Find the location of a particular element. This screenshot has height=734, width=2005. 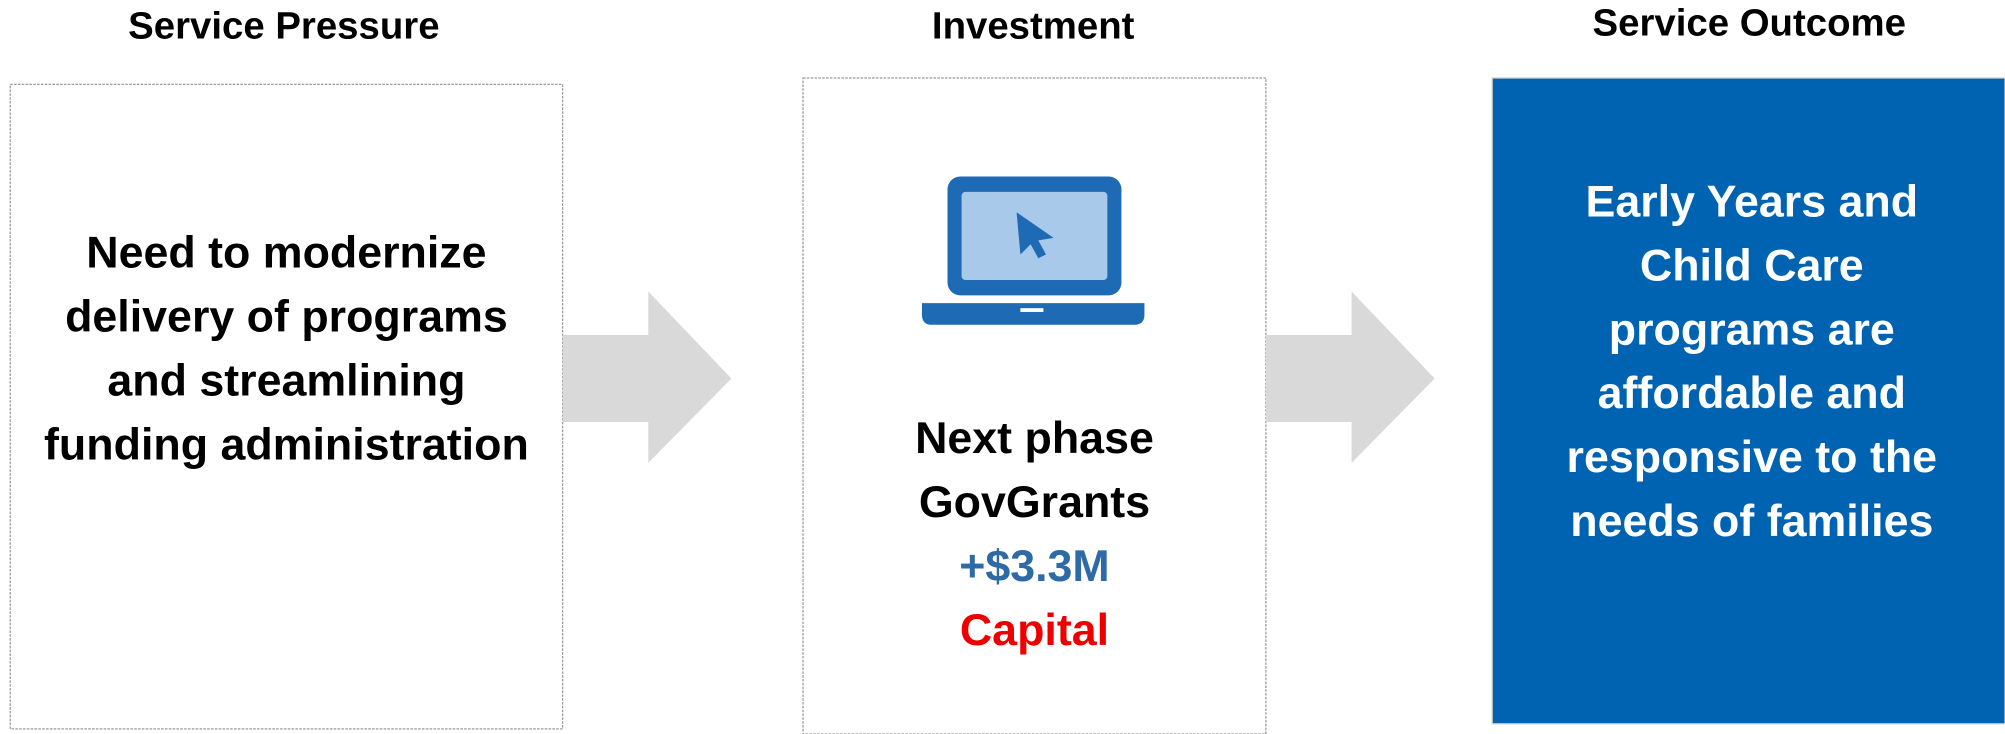

text-line: affordable and is located at coordinates (1752, 393).